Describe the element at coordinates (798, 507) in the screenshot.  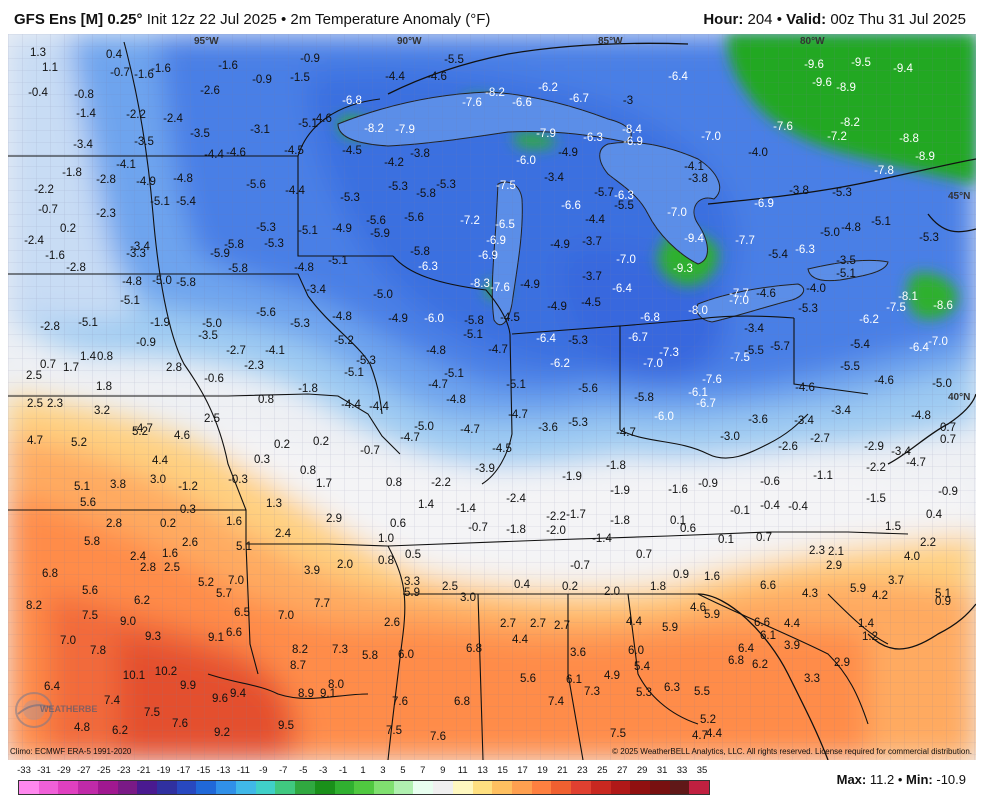
I see `anomaly-value: -0.4` at that location.